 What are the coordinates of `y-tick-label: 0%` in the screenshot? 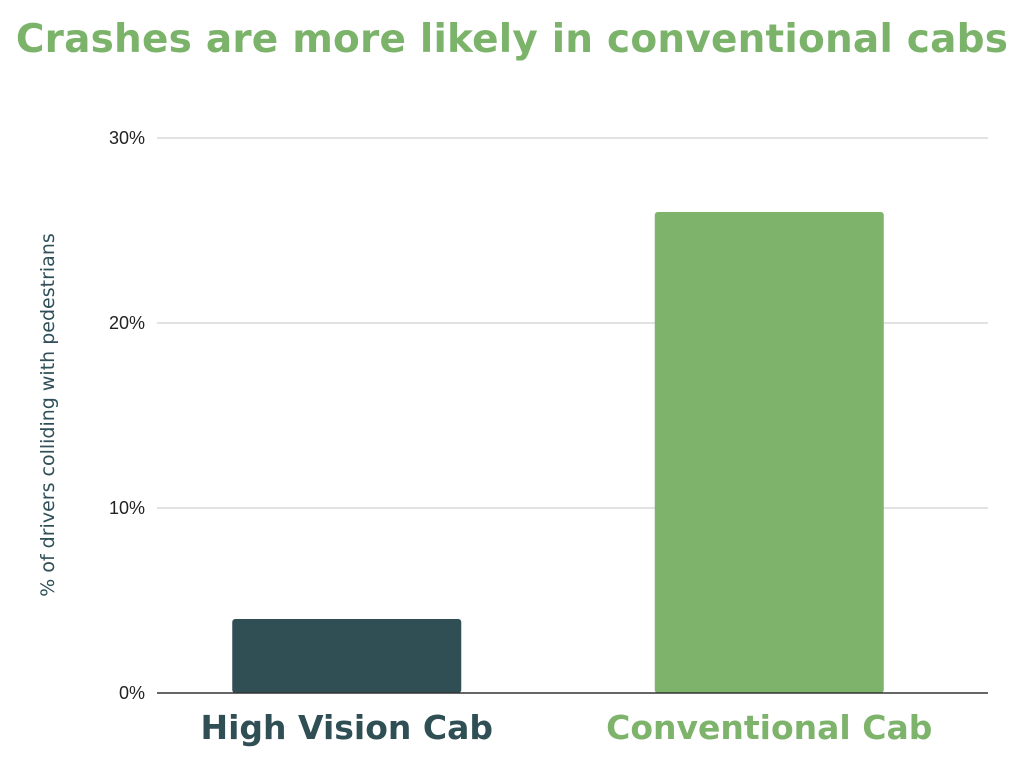 It's located at (132, 693).